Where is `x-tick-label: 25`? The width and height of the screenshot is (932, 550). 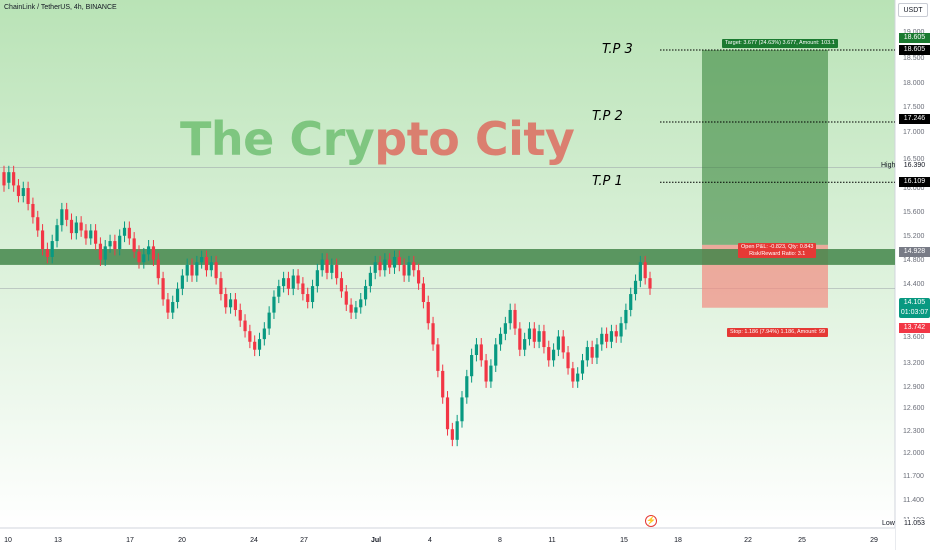
x-tick-label: 25 is located at coordinates (802, 540).